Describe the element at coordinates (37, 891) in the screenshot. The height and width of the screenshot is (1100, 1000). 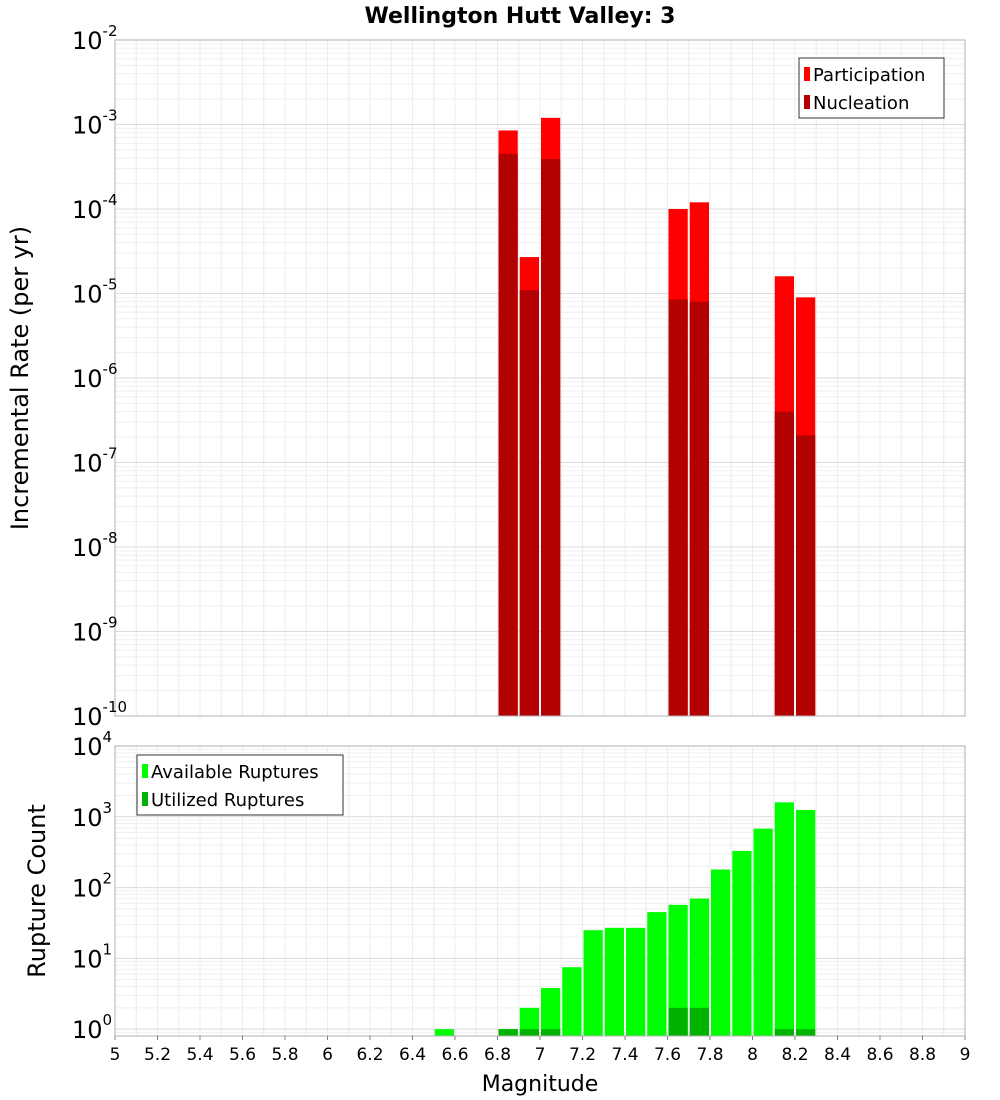
I see `chart2-ylabel: Rupture Count` at that location.